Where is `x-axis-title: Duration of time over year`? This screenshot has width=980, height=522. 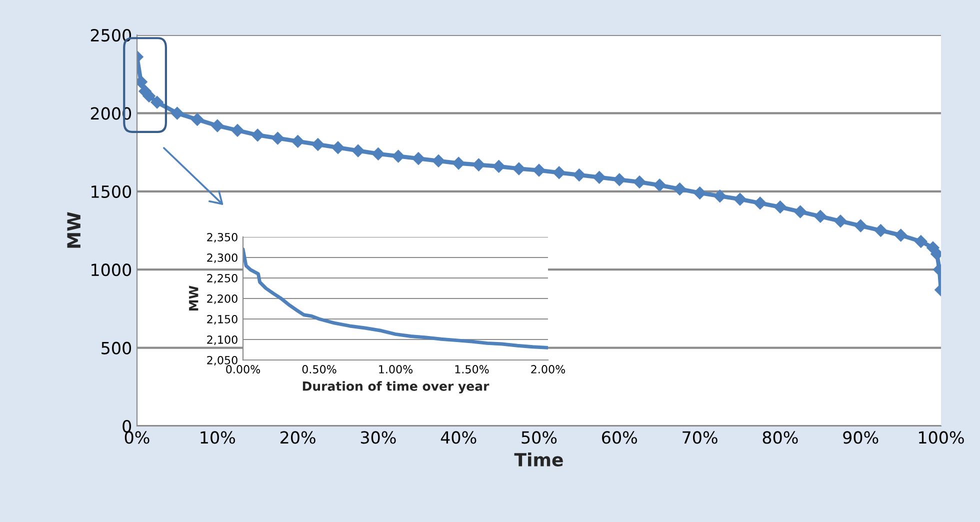
x-axis-title: Duration of time over year is located at coordinates (396, 387).